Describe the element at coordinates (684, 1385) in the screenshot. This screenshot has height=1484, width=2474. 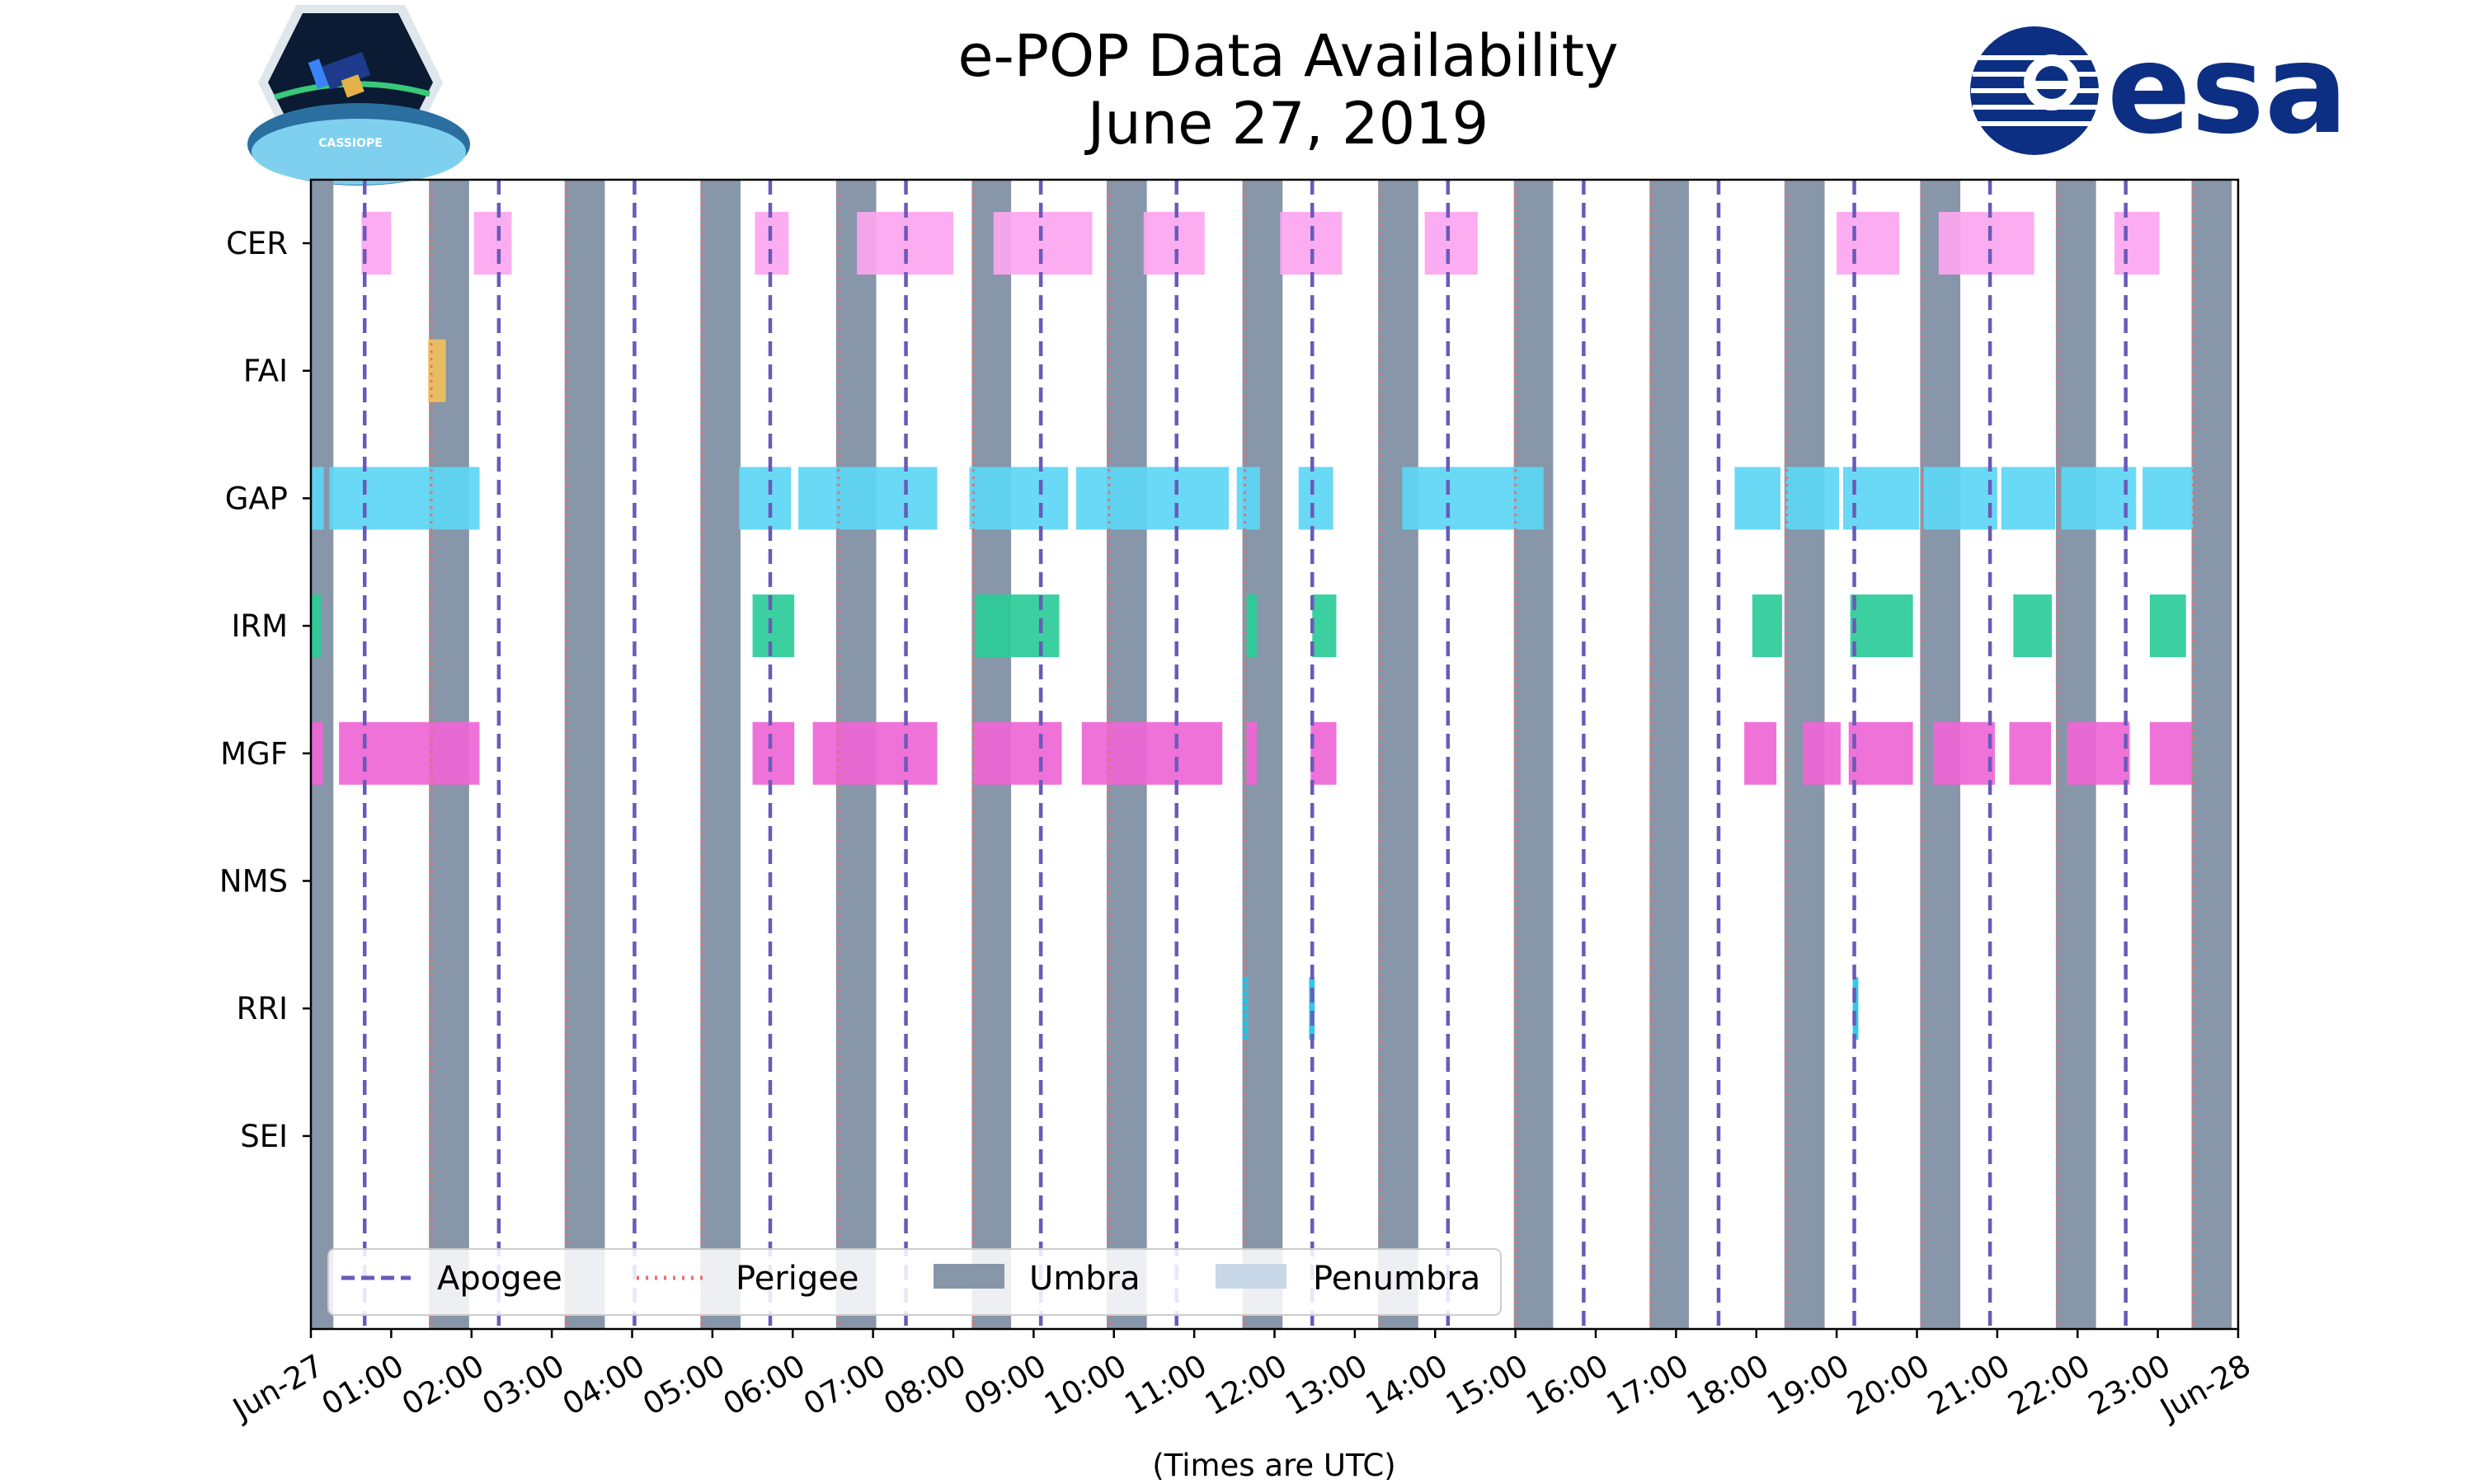
I see `x-tick-label: 05:00` at that location.